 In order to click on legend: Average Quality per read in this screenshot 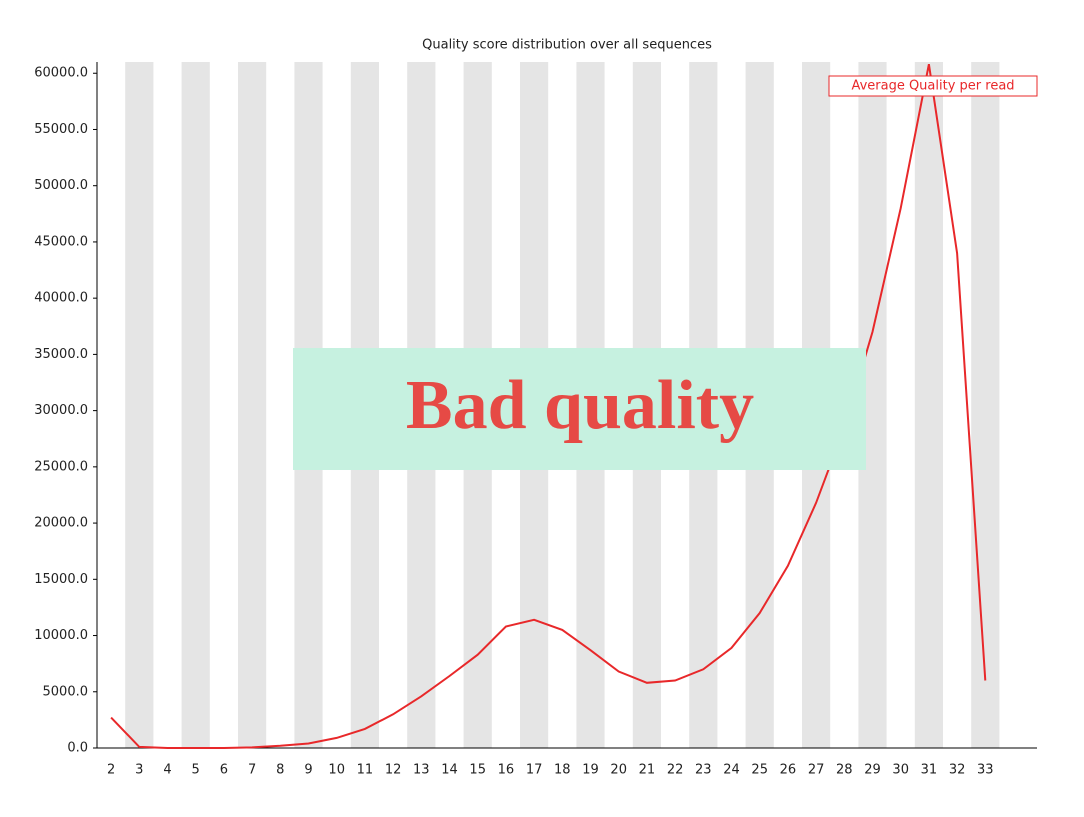, I will do `click(933, 86)`.